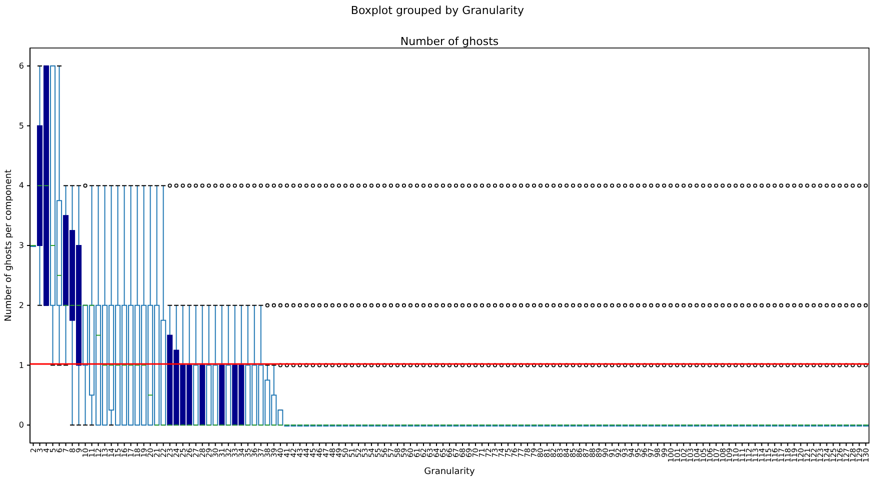 The image size is (875, 477). I want to click on y-tick-label: 5, so click(21, 125).